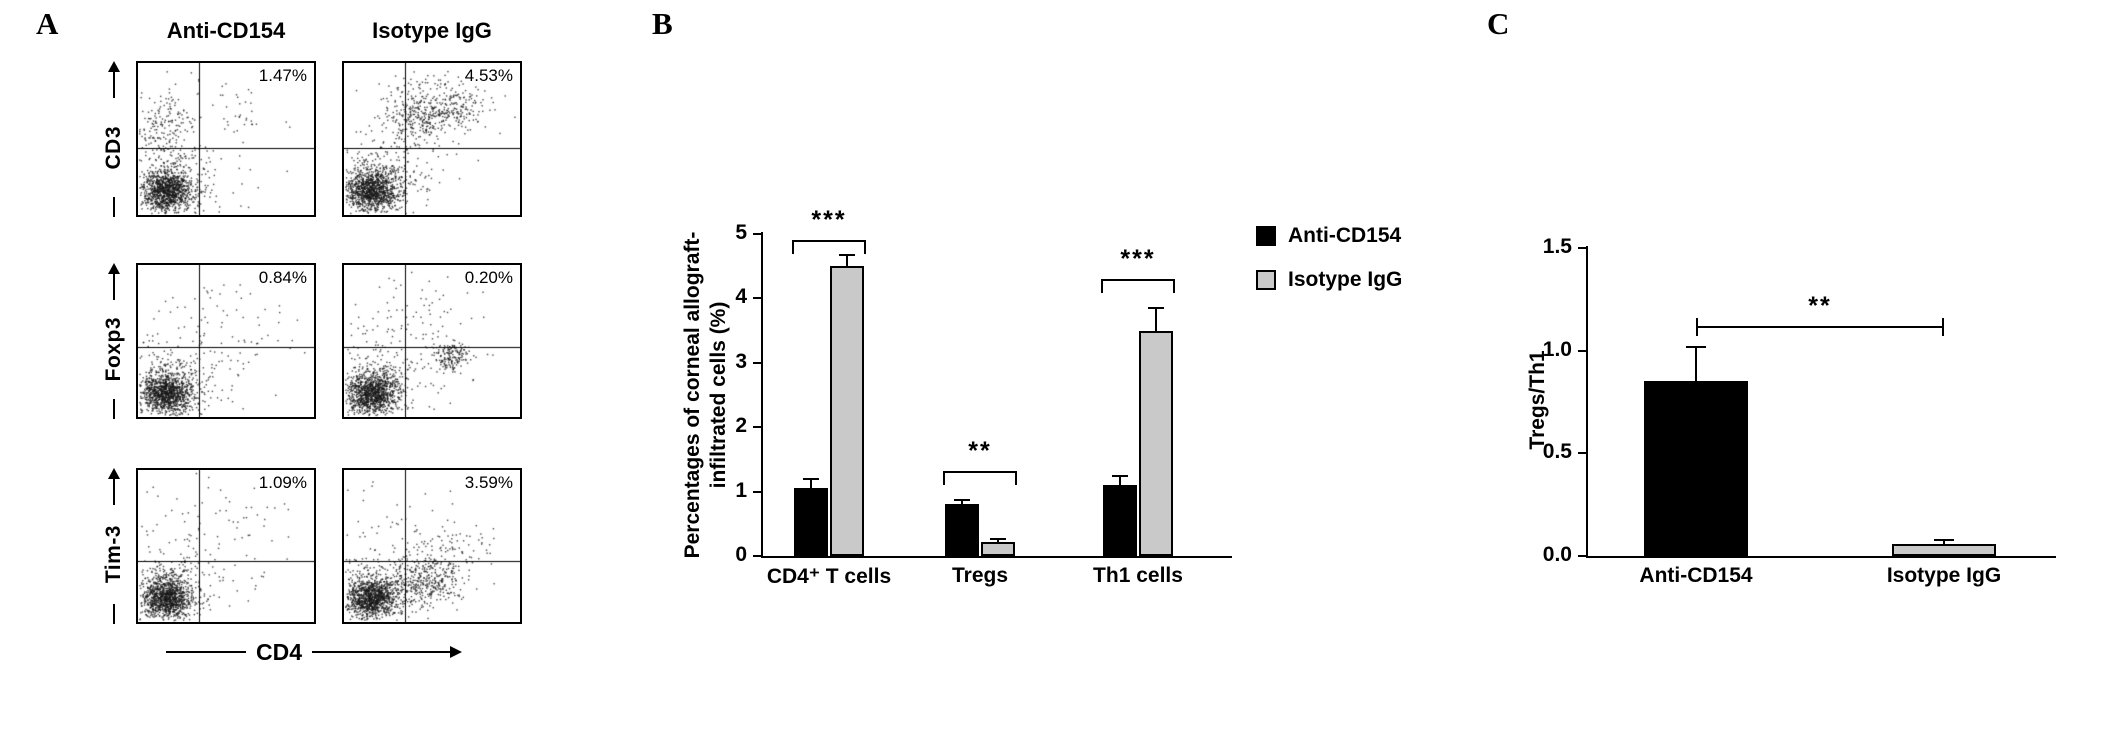  I want to click on quadrant-percentage: 0.84%, so click(282, 277).